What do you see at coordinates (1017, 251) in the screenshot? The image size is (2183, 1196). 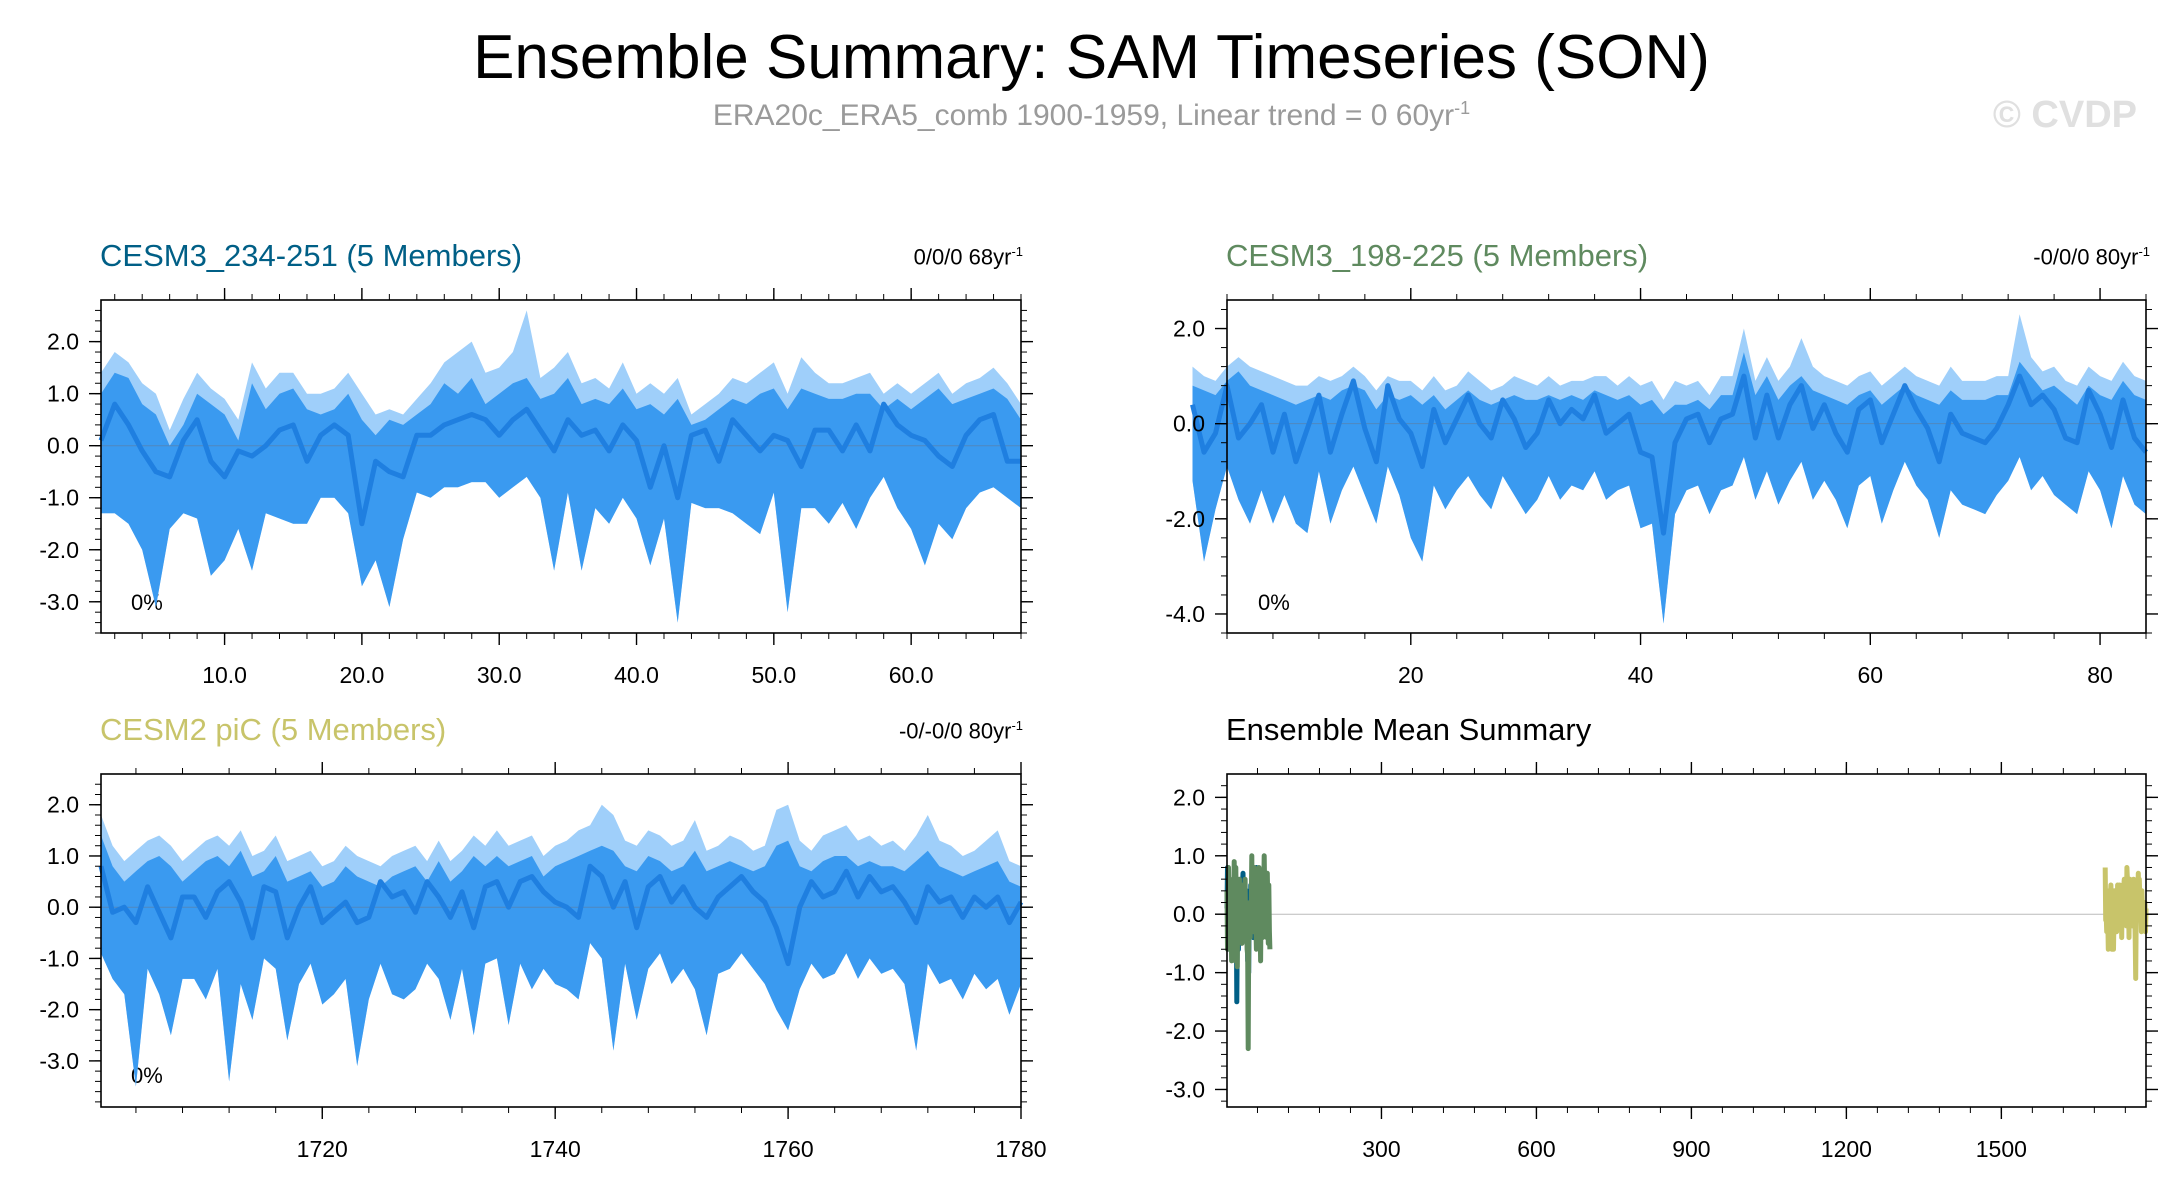 I see `panel-1-trend-sup: -1` at bounding box center [1017, 251].